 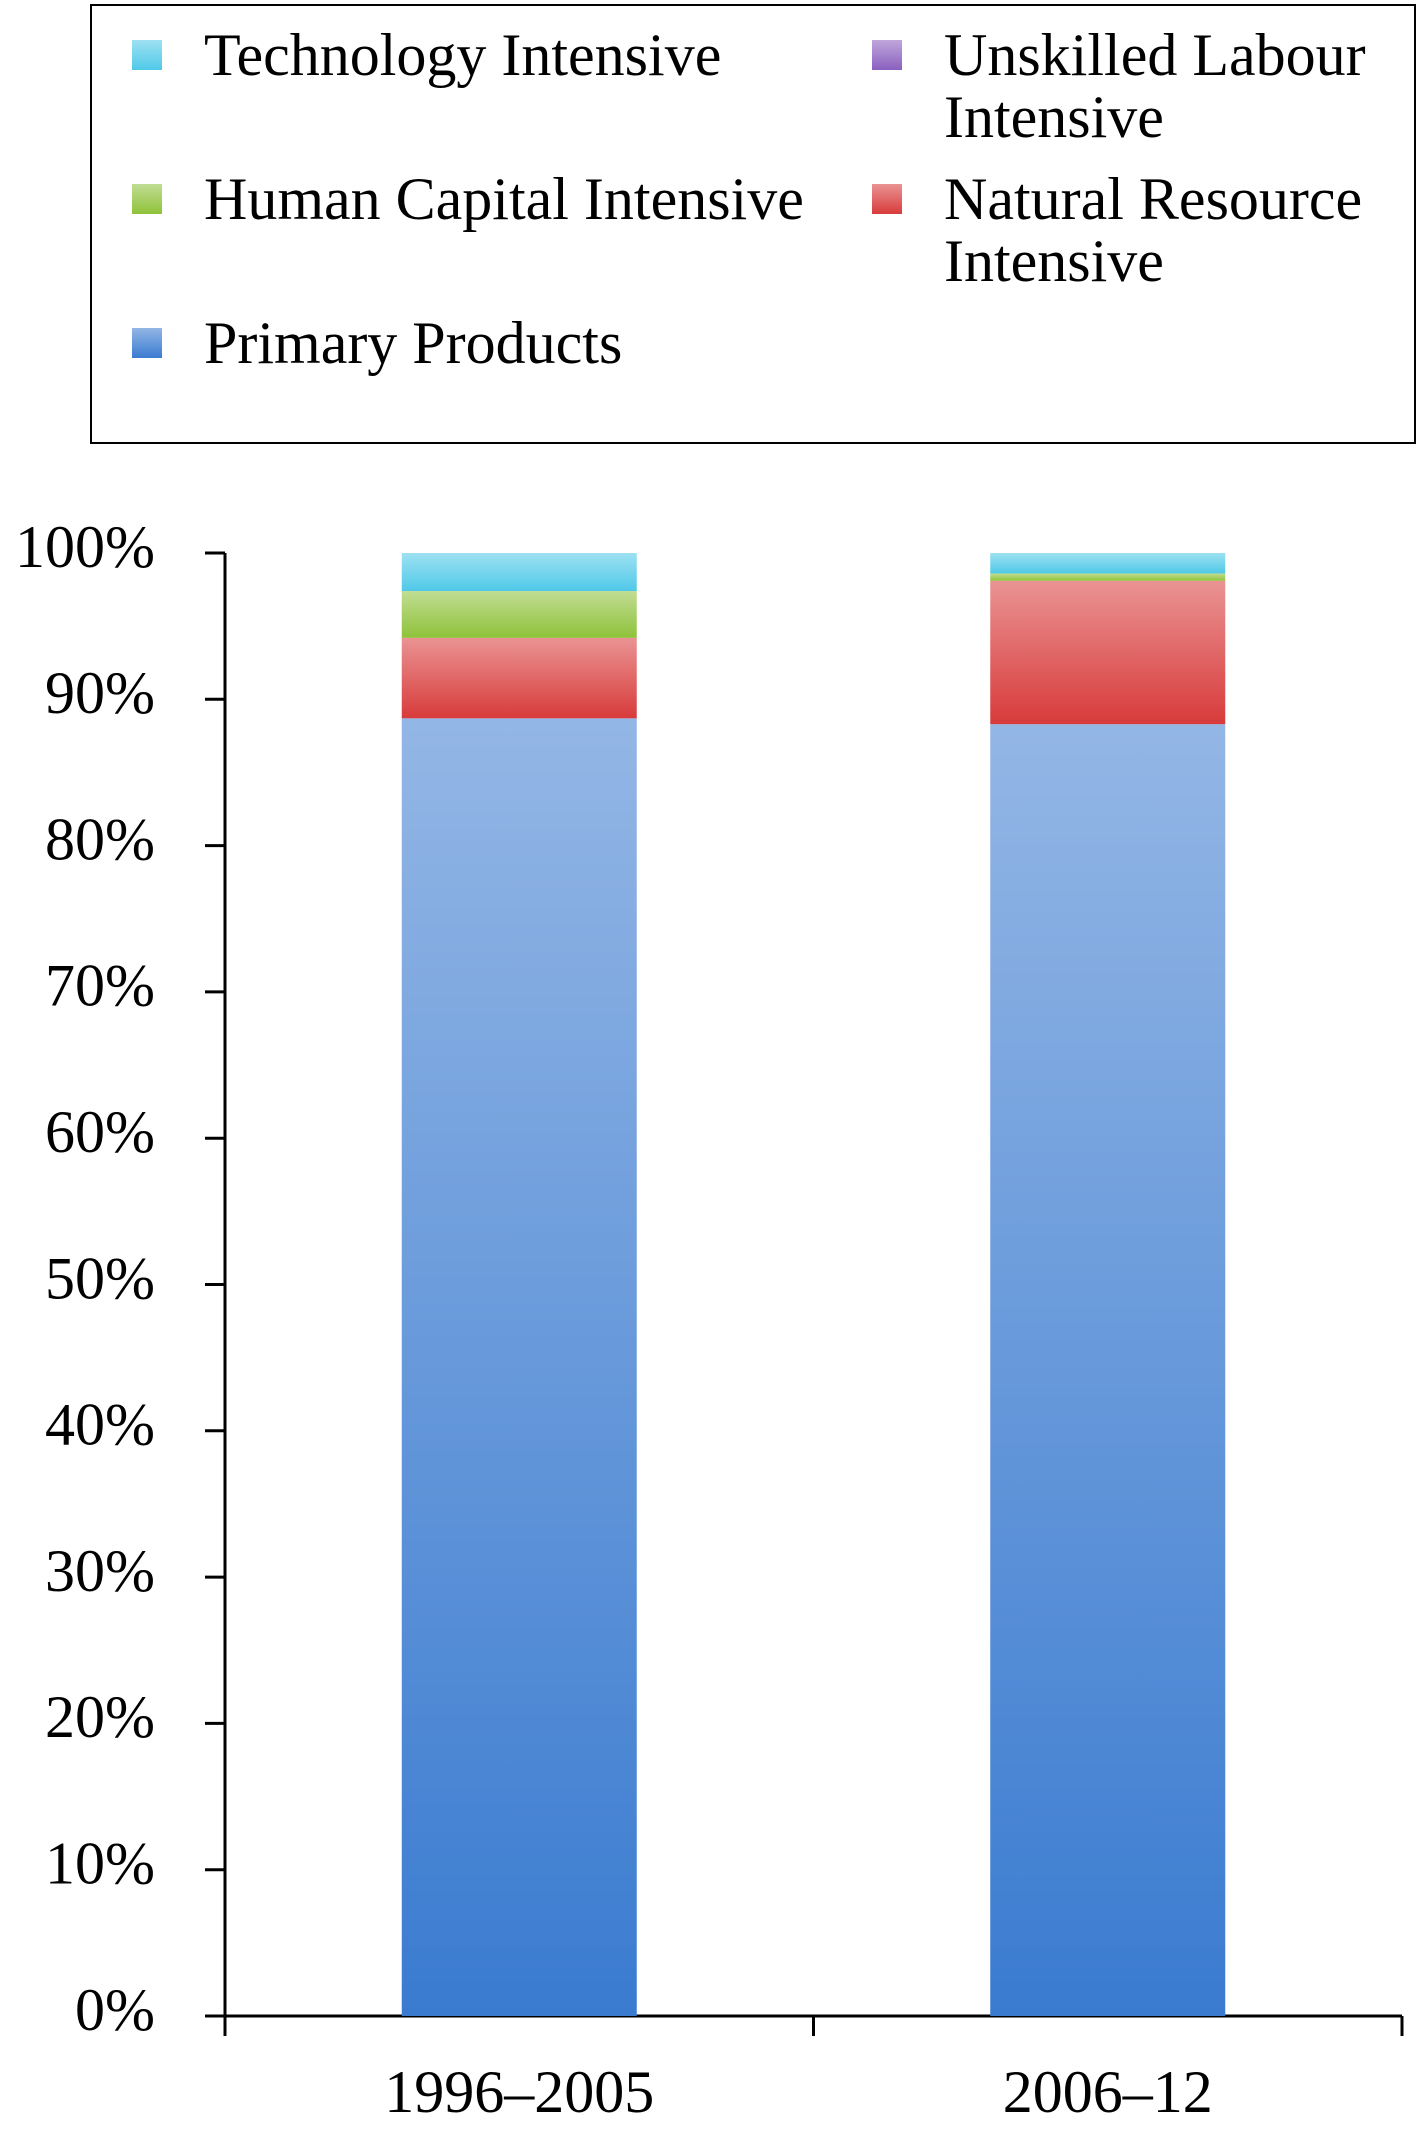 What do you see at coordinates (100, 1863) in the screenshot?
I see `y-tick-label: 10%` at bounding box center [100, 1863].